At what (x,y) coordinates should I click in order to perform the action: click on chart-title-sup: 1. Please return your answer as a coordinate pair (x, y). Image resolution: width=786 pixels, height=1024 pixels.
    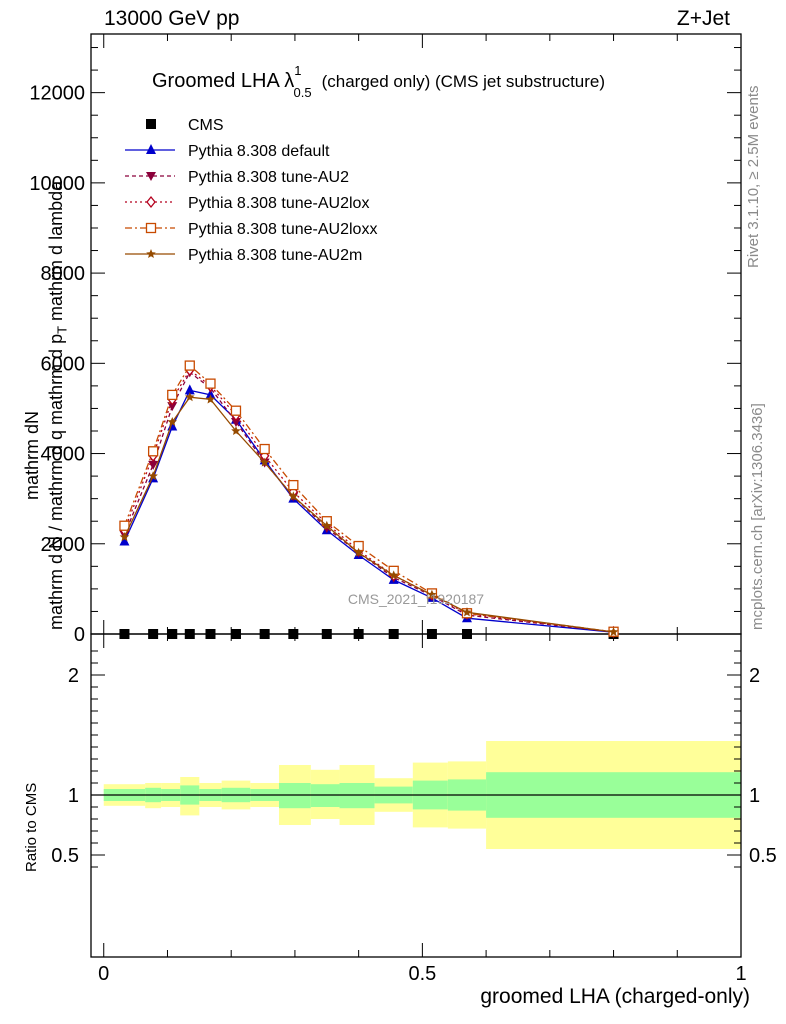
    Looking at the image, I should click on (297, 70).